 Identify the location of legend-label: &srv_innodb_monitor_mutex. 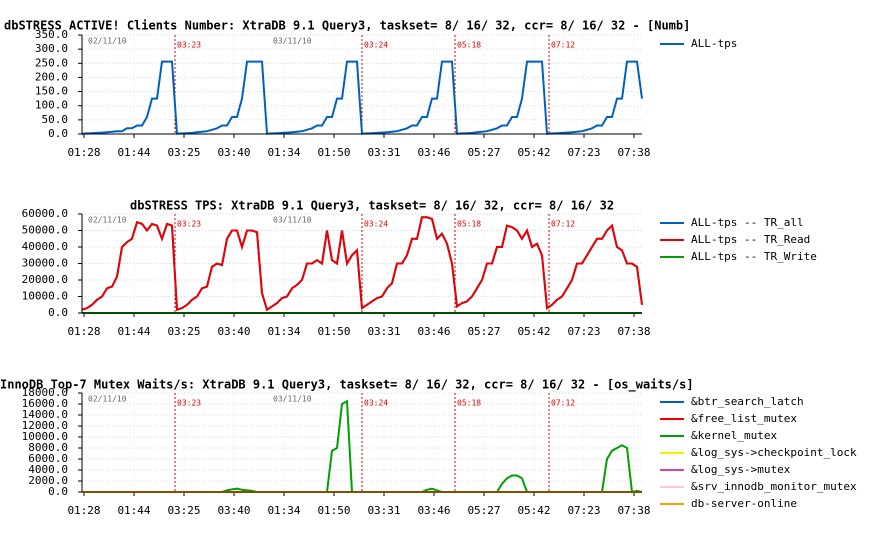
(774, 486).